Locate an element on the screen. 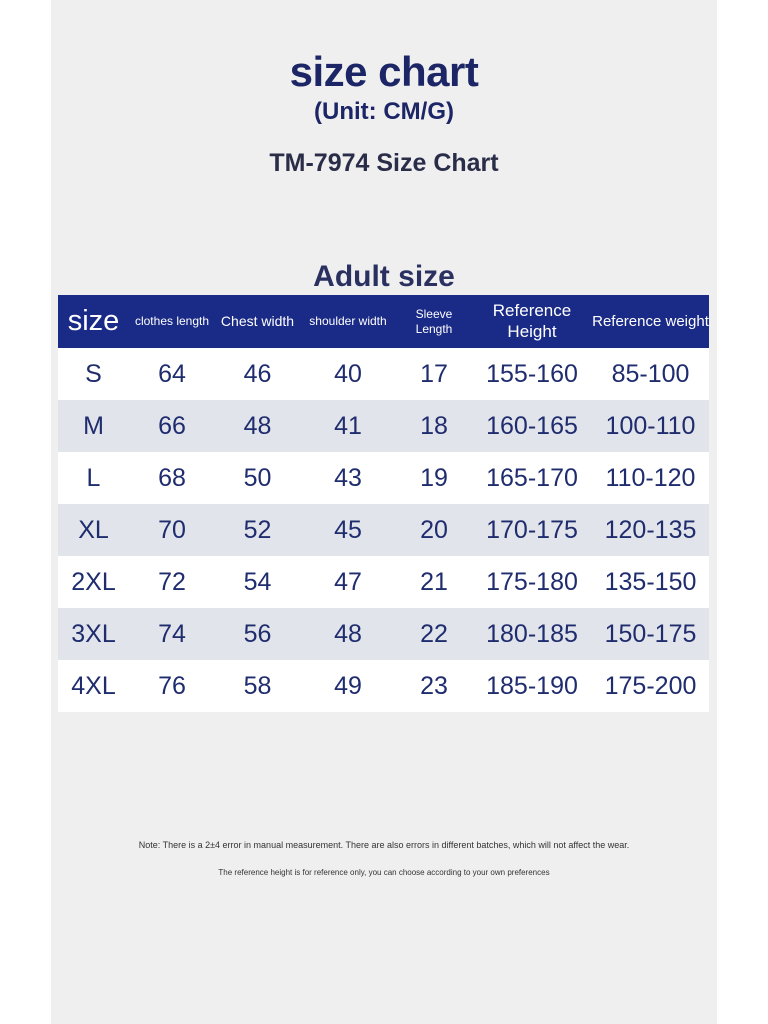 This screenshot has height=1024, width=768. cell-chest-width: 52 is located at coordinates (257, 530).